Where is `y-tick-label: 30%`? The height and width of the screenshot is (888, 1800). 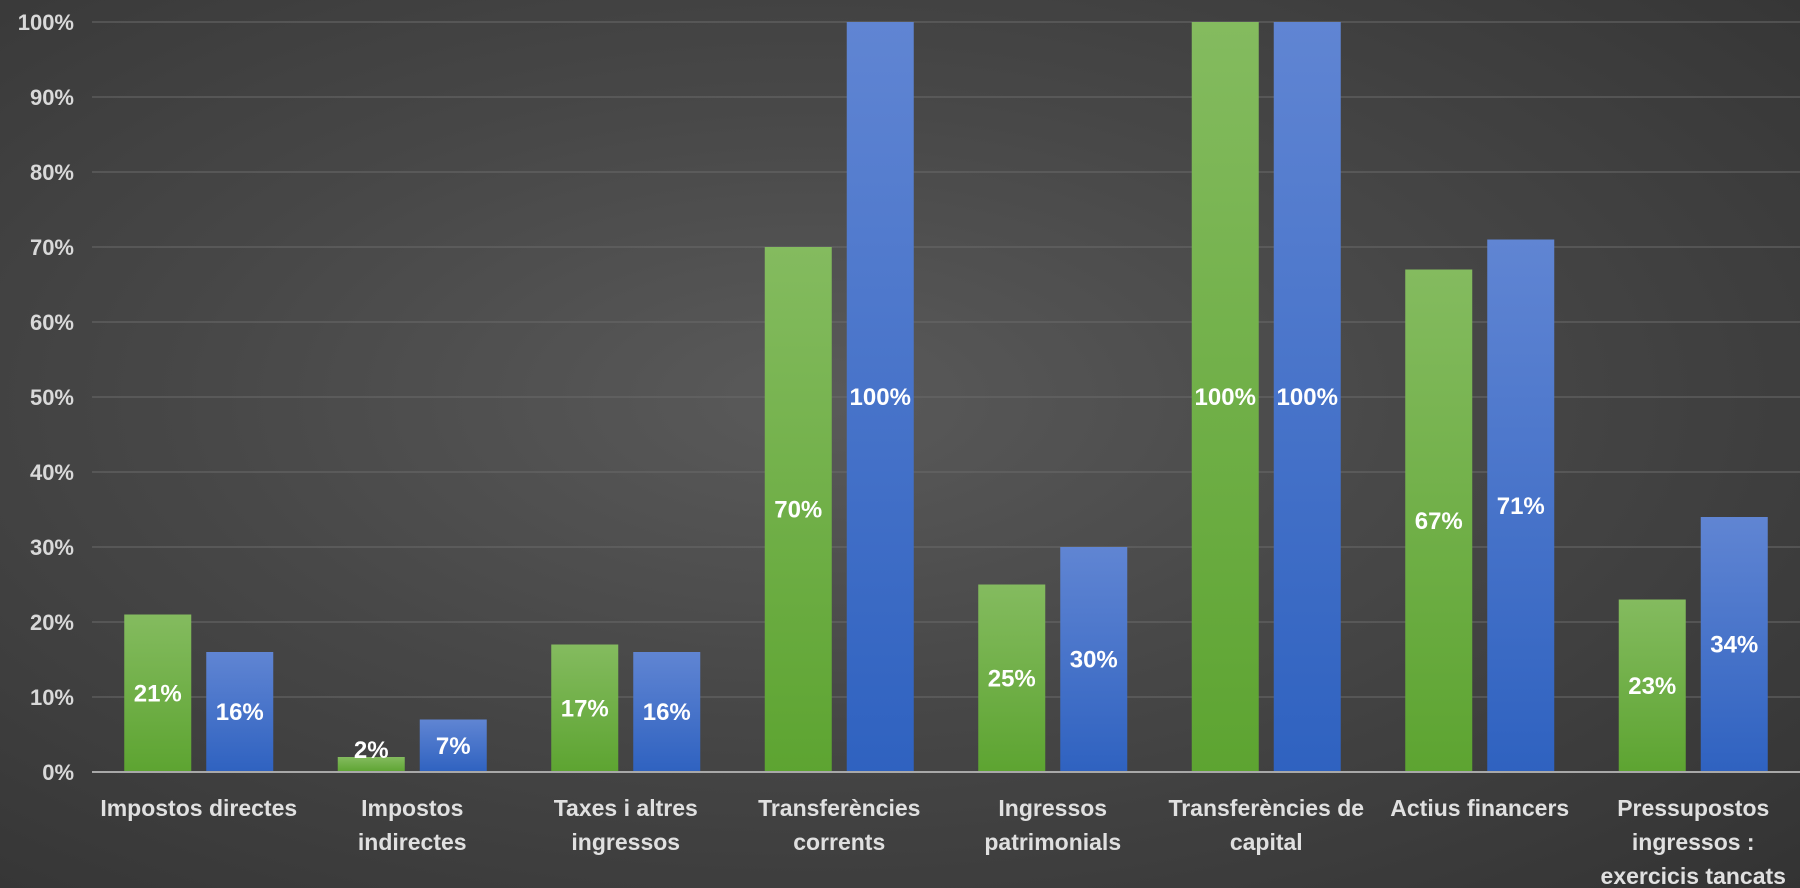 y-tick-label: 30% is located at coordinates (52, 547).